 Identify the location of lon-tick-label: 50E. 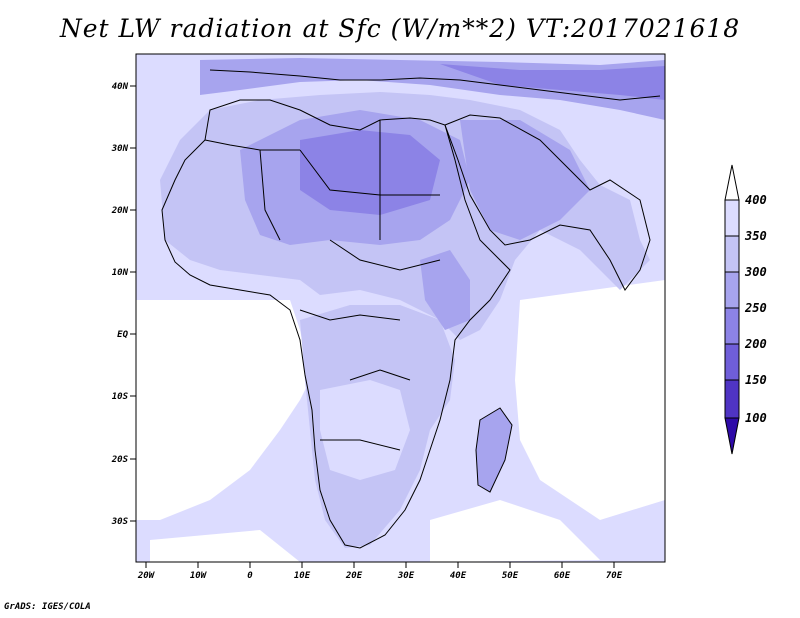
(510, 576).